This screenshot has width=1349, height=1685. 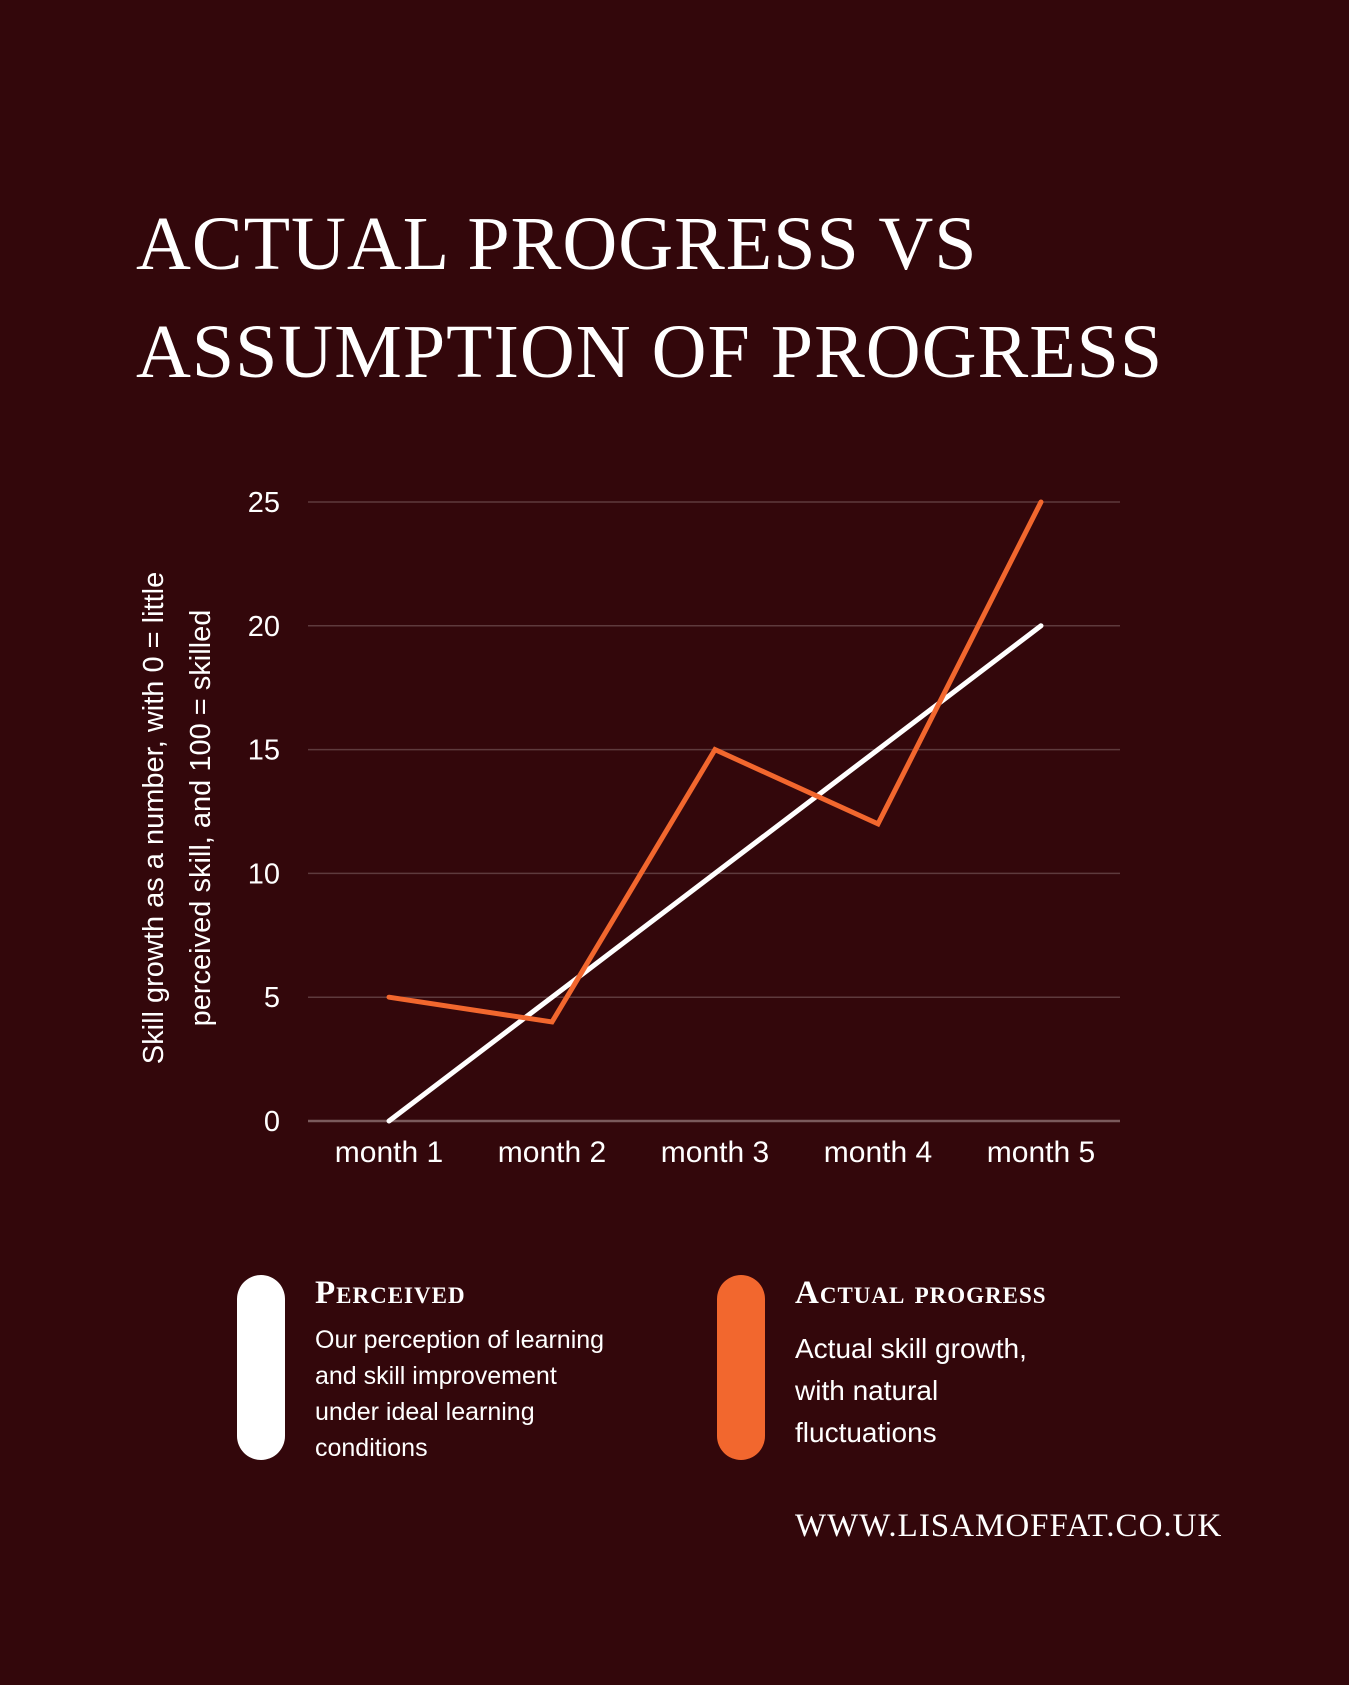 What do you see at coordinates (264, 503) in the screenshot?
I see `y-tick-label: 25` at bounding box center [264, 503].